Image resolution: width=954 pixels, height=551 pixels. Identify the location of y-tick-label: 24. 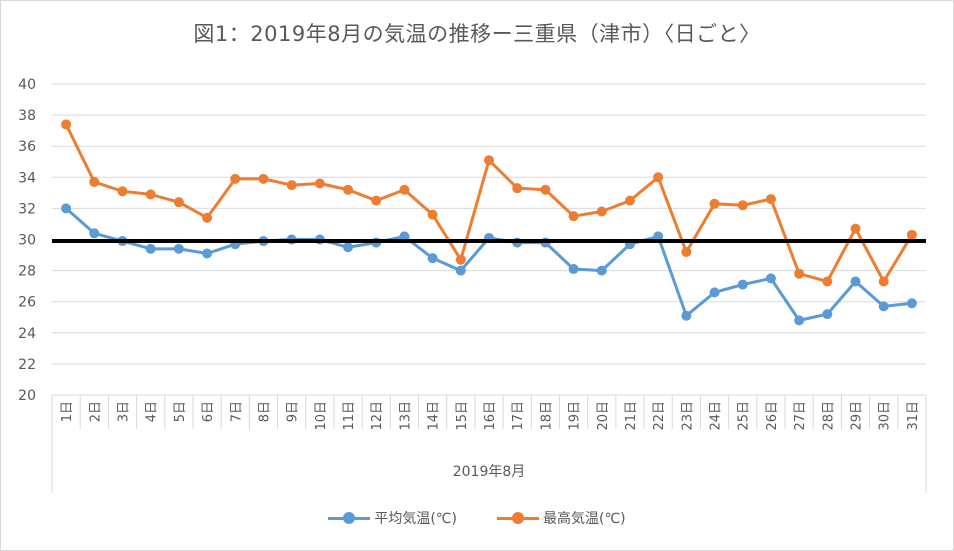
(27, 334).